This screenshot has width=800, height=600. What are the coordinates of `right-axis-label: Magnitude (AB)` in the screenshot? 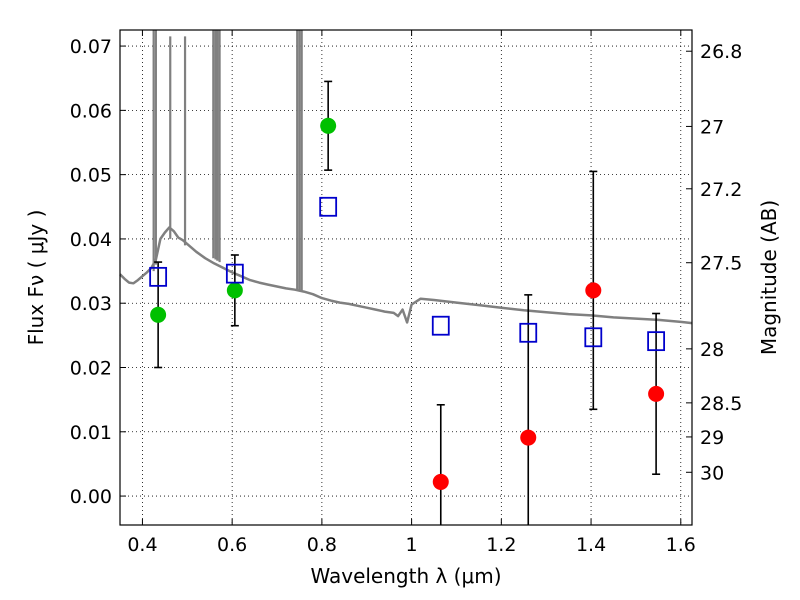 It's located at (769, 277).